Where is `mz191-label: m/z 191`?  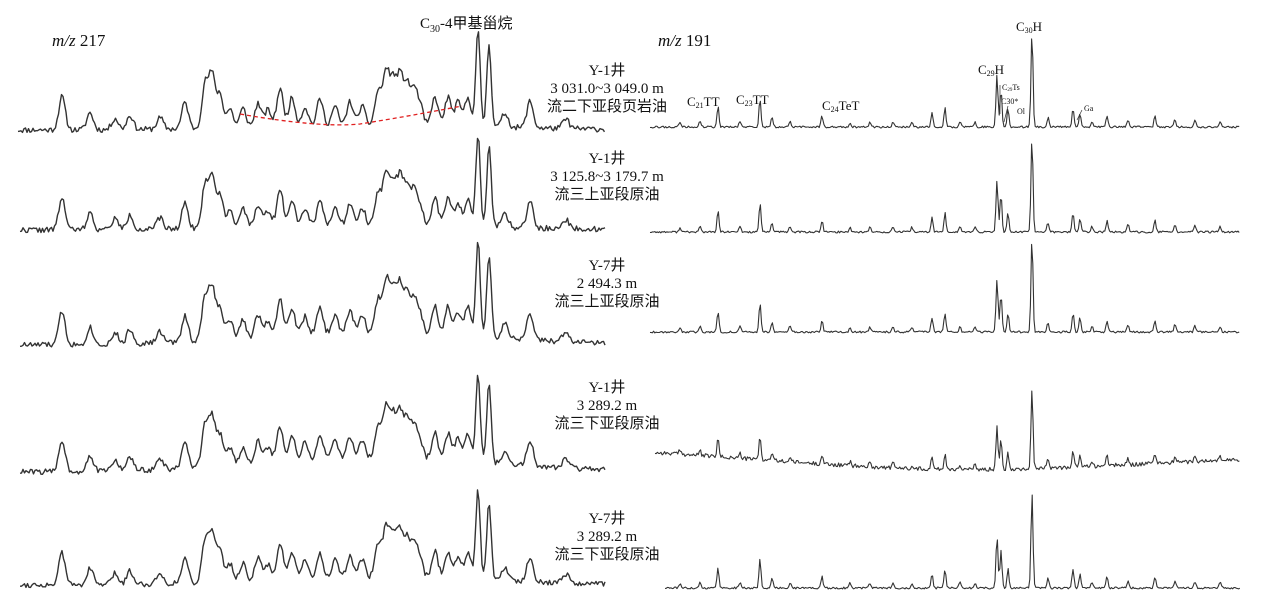
mz191-label: m/z 191 is located at coordinates (684, 40).